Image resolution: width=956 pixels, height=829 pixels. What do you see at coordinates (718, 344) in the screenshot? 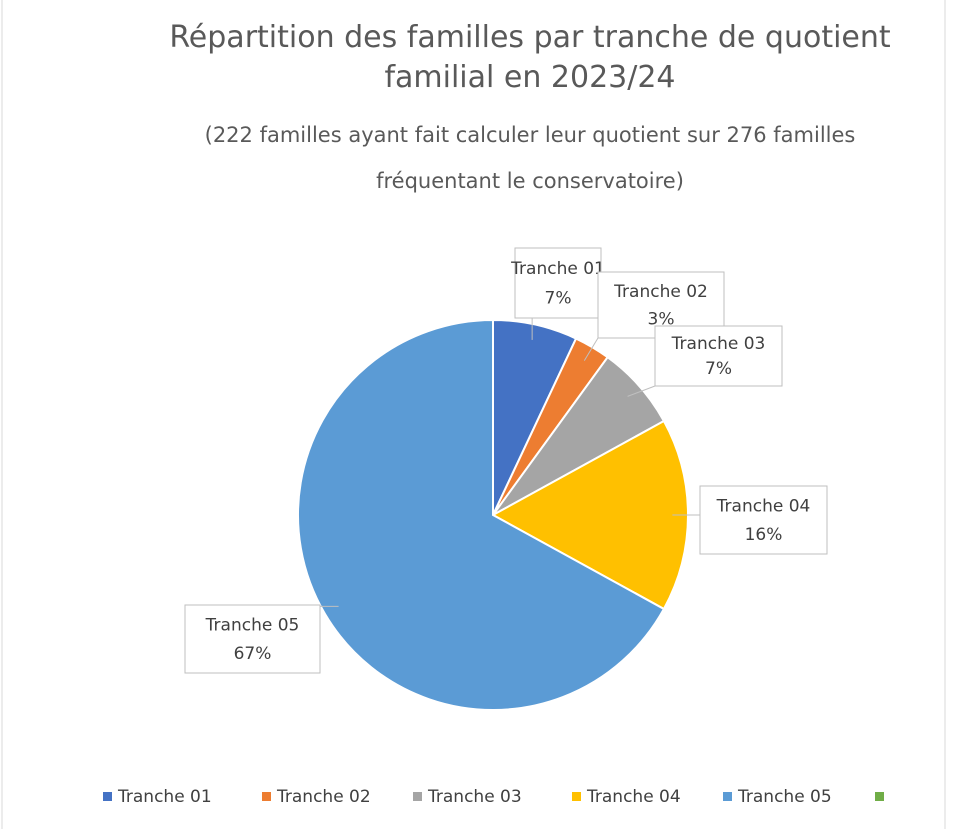
I see `data-label-category: Tranche 03` at bounding box center [718, 344].